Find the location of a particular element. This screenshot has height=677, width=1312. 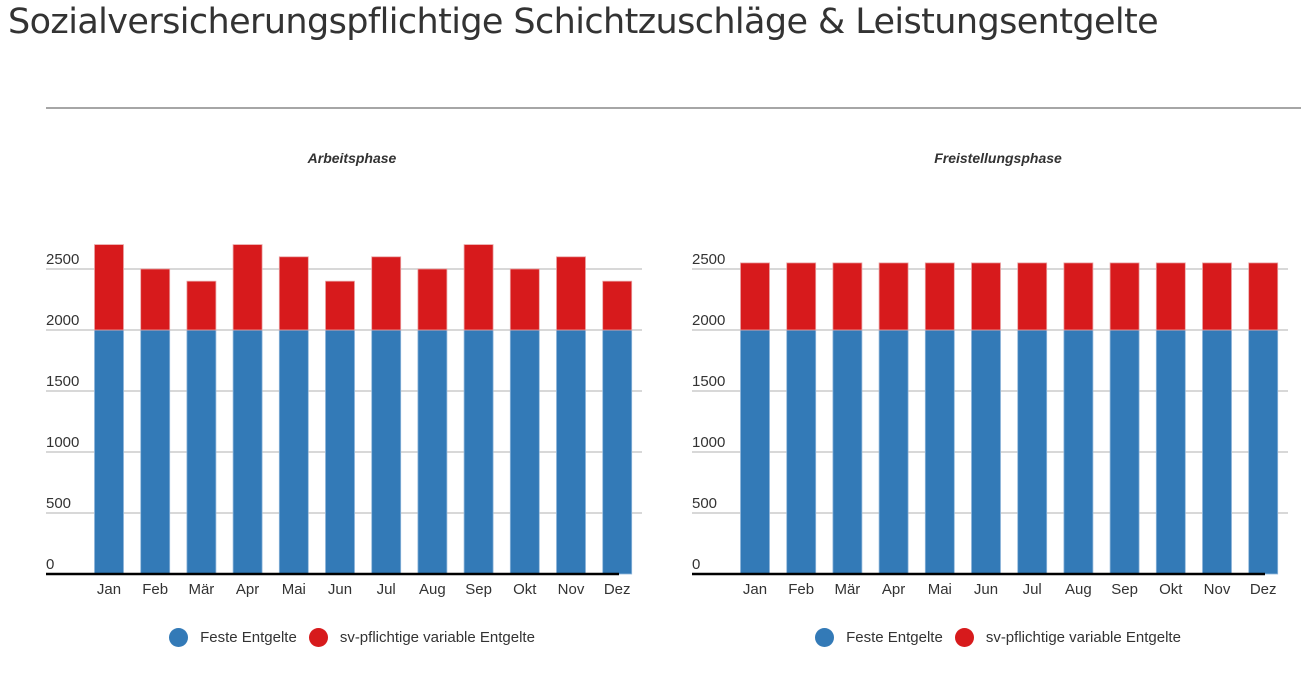

title-divider is located at coordinates (673, 108).